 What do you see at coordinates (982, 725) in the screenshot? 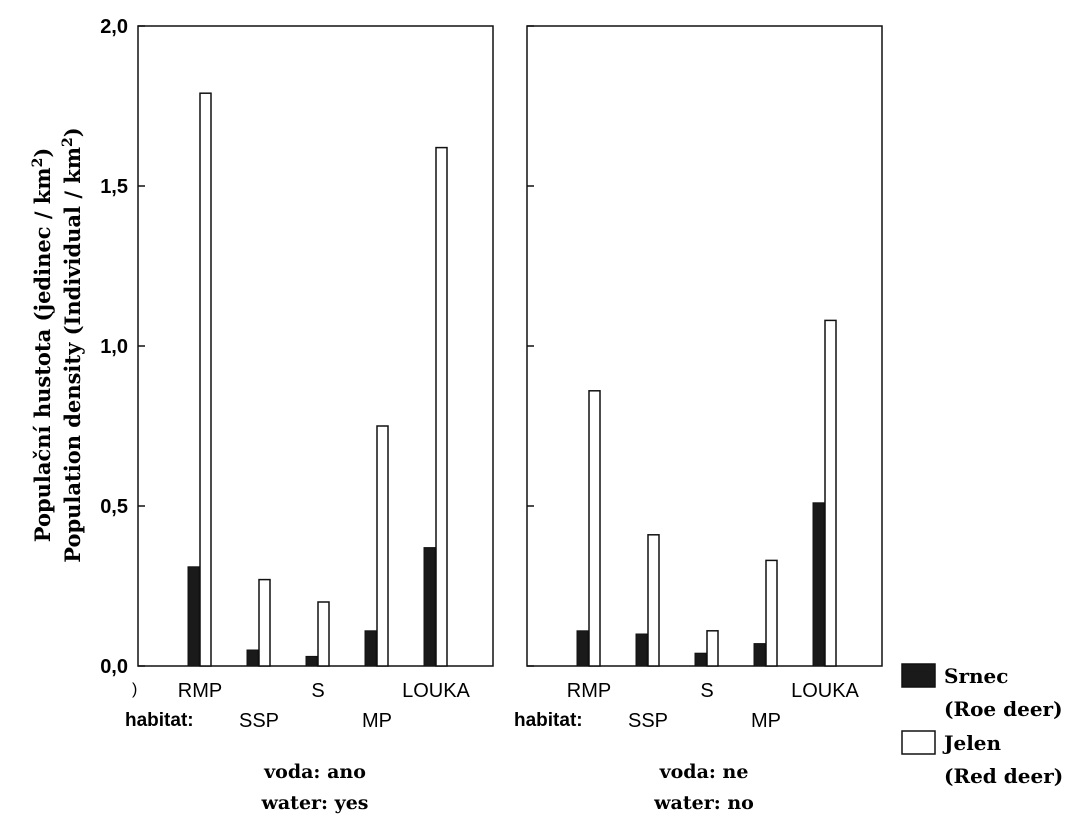
I see `legend: Srnec (Roe deer) Jelen (Red deer)` at bounding box center [982, 725].